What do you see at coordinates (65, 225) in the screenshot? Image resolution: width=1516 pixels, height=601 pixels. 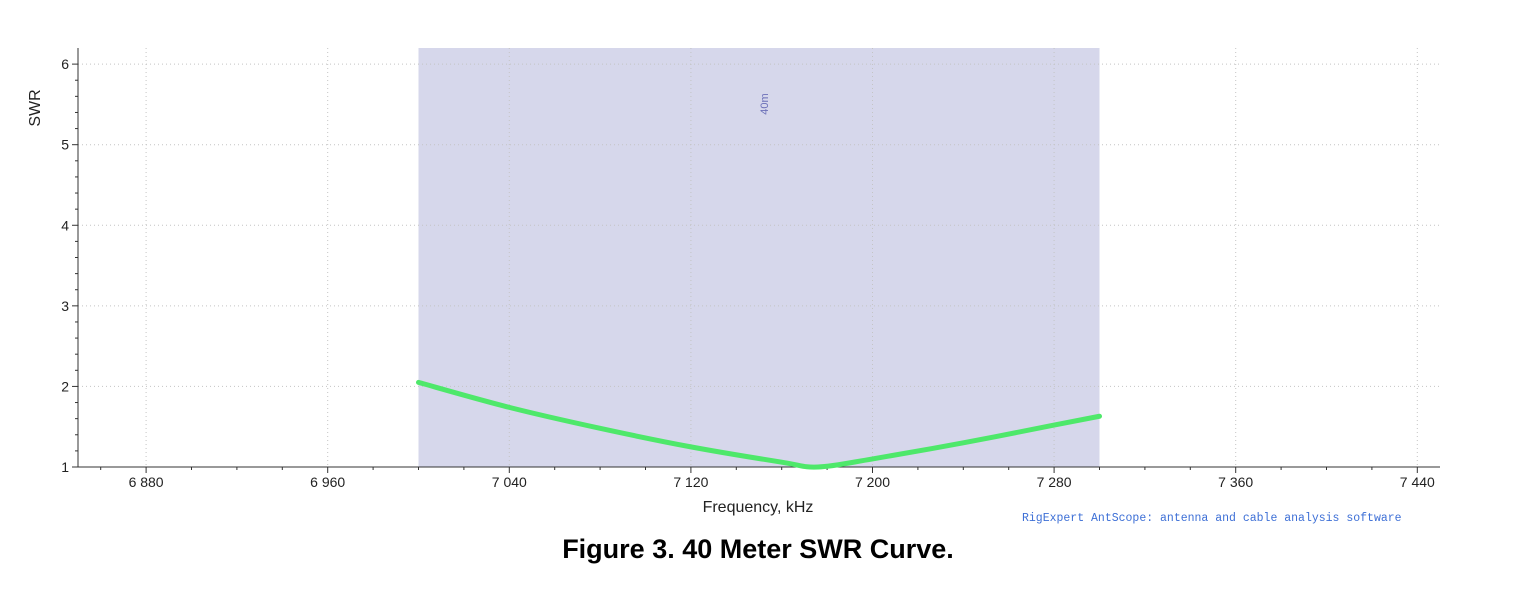 I see `y-tick-label: 4` at bounding box center [65, 225].